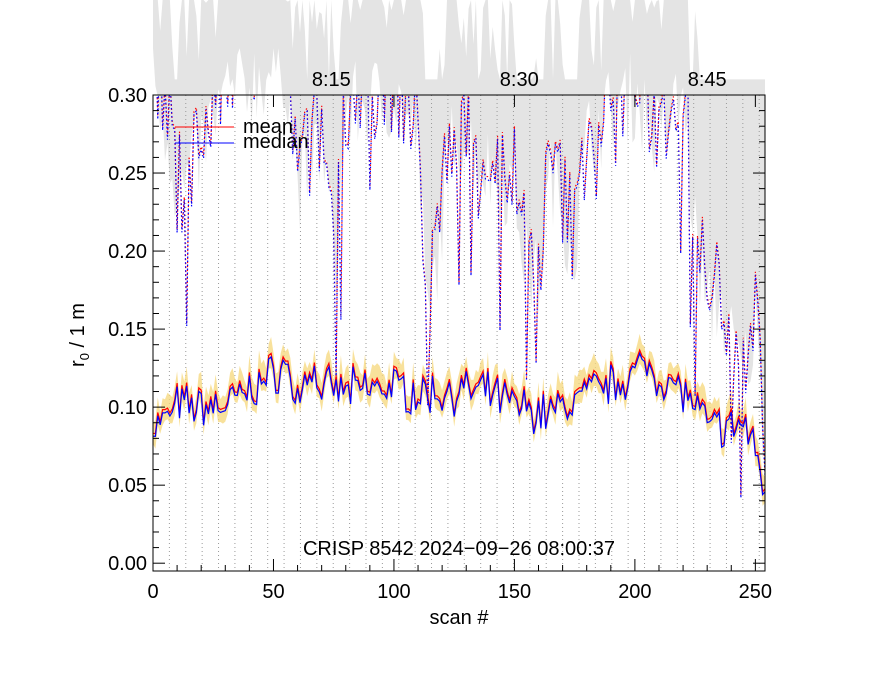 The height and width of the screenshot is (680, 880). I want to click on legend-median-label: median, so click(276, 142).